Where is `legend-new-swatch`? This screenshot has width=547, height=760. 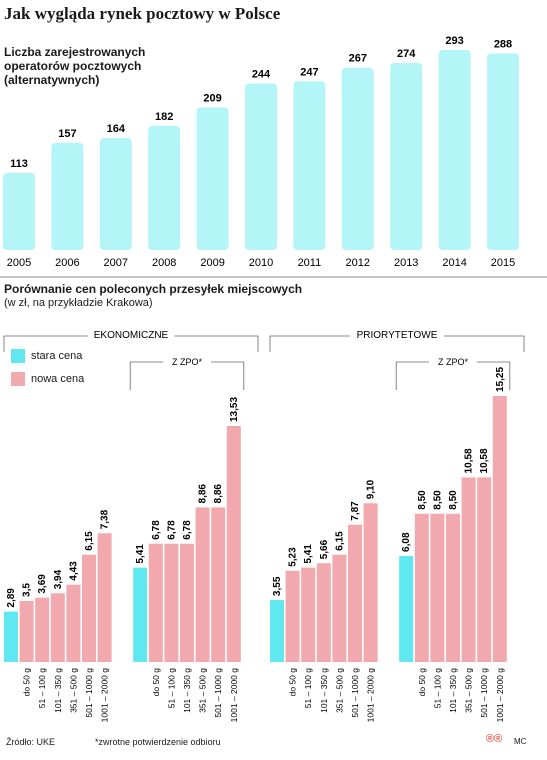
legend-new-swatch is located at coordinates (18, 379).